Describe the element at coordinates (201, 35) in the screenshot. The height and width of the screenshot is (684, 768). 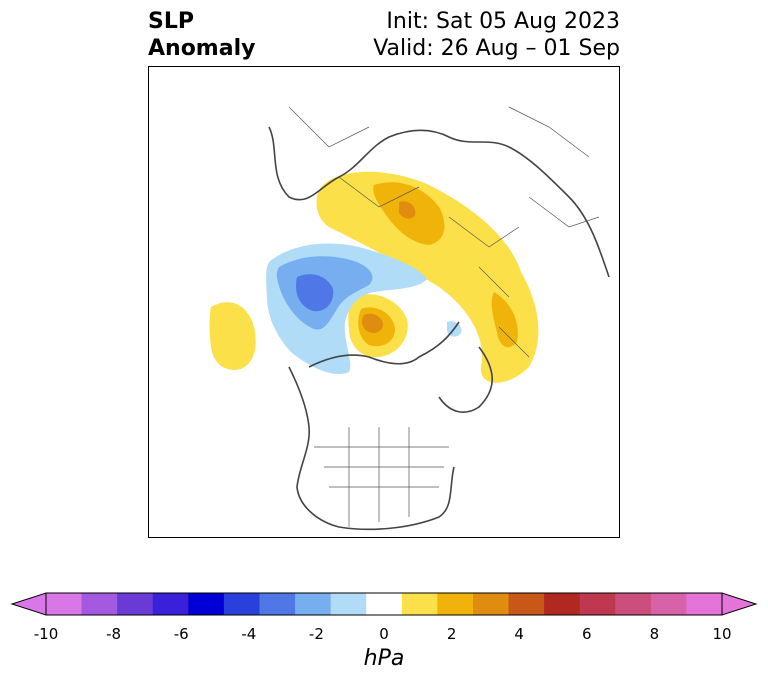
I see `map-title: SLP Anomaly` at that location.